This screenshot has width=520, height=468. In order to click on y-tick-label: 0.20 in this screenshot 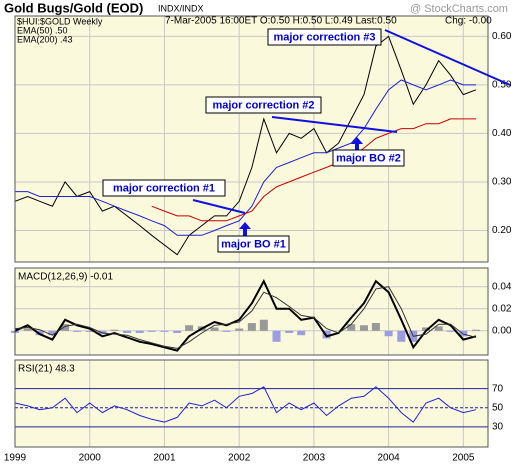, I will do `click(502, 230)`.